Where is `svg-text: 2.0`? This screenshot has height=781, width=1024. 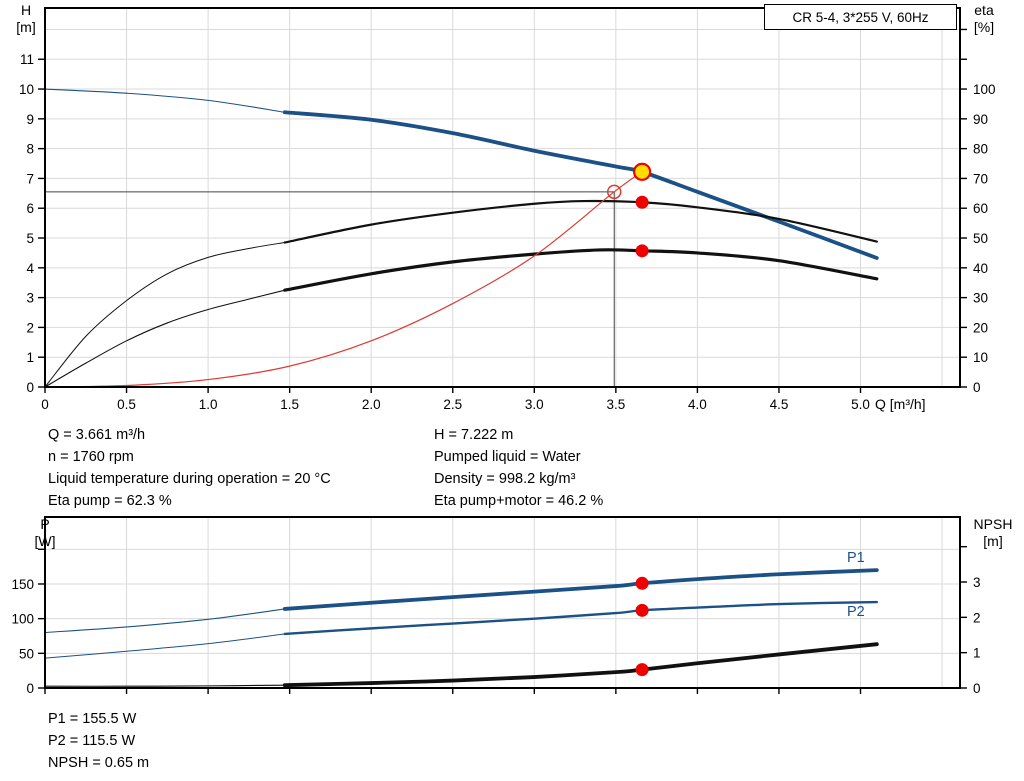 svg-text: 2.0 is located at coordinates (371, 404).